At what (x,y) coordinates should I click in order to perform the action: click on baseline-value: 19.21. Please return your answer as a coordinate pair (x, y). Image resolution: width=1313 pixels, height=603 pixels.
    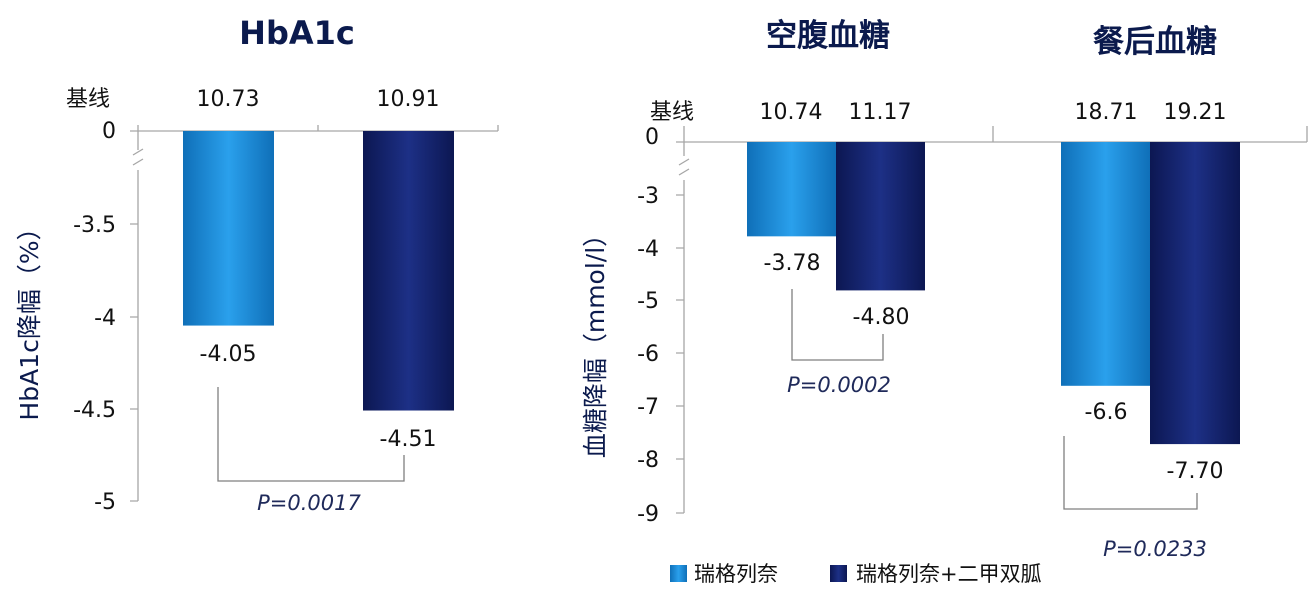
    Looking at the image, I should click on (1195, 112).